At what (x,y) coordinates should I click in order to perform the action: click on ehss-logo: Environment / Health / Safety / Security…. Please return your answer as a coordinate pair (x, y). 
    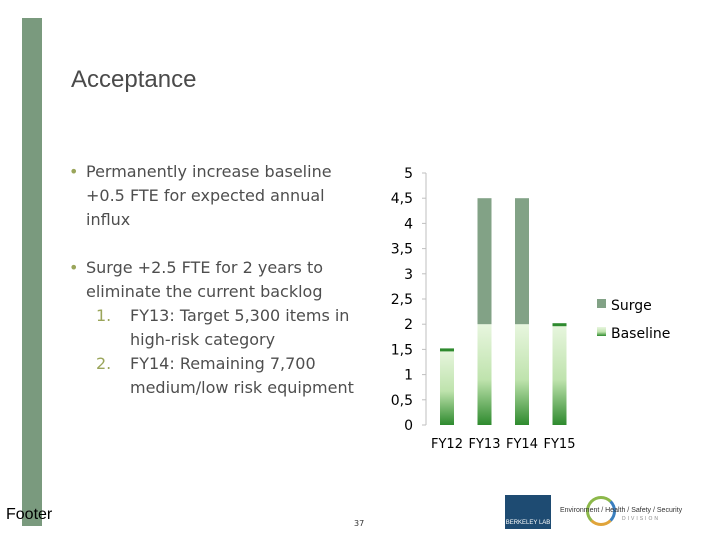
    Looking at the image, I should click on (635, 513).